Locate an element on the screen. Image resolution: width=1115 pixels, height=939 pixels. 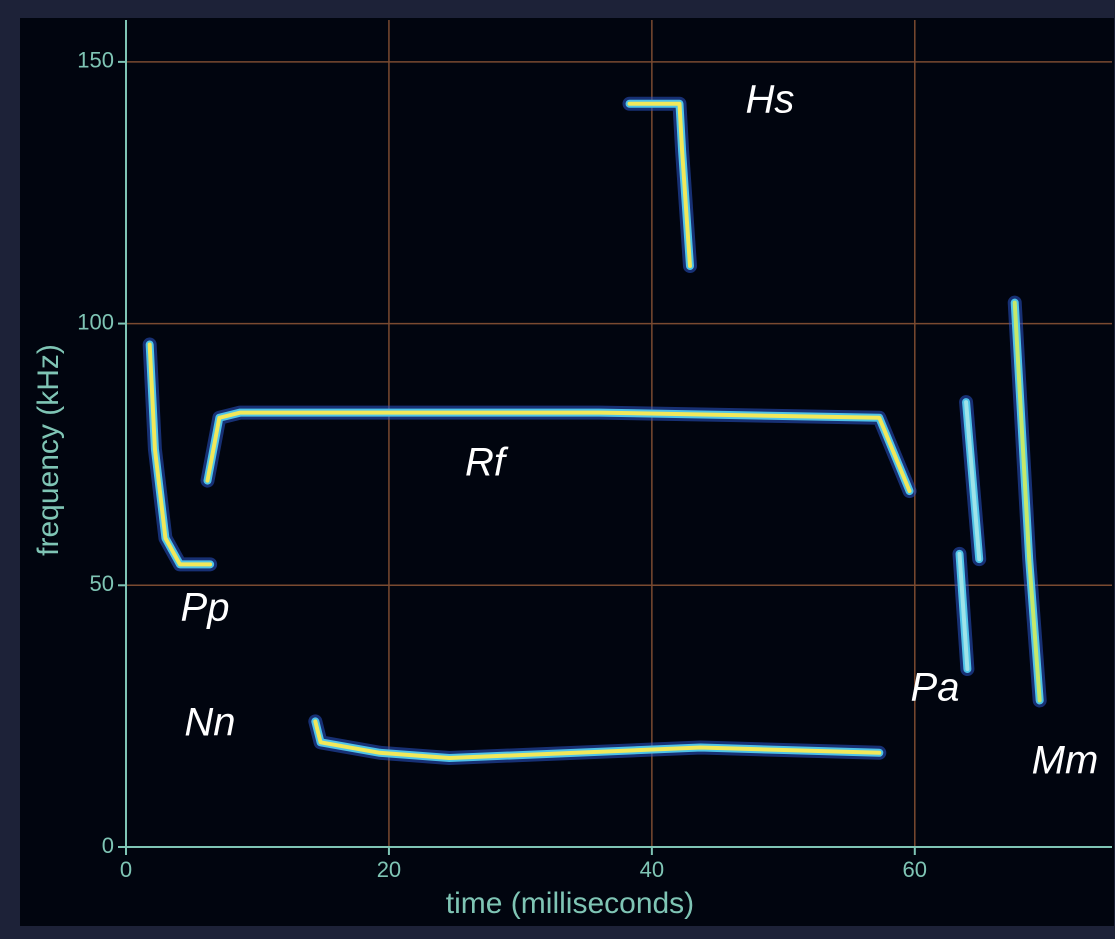
series-label: Nn is located at coordinates (209, 723).